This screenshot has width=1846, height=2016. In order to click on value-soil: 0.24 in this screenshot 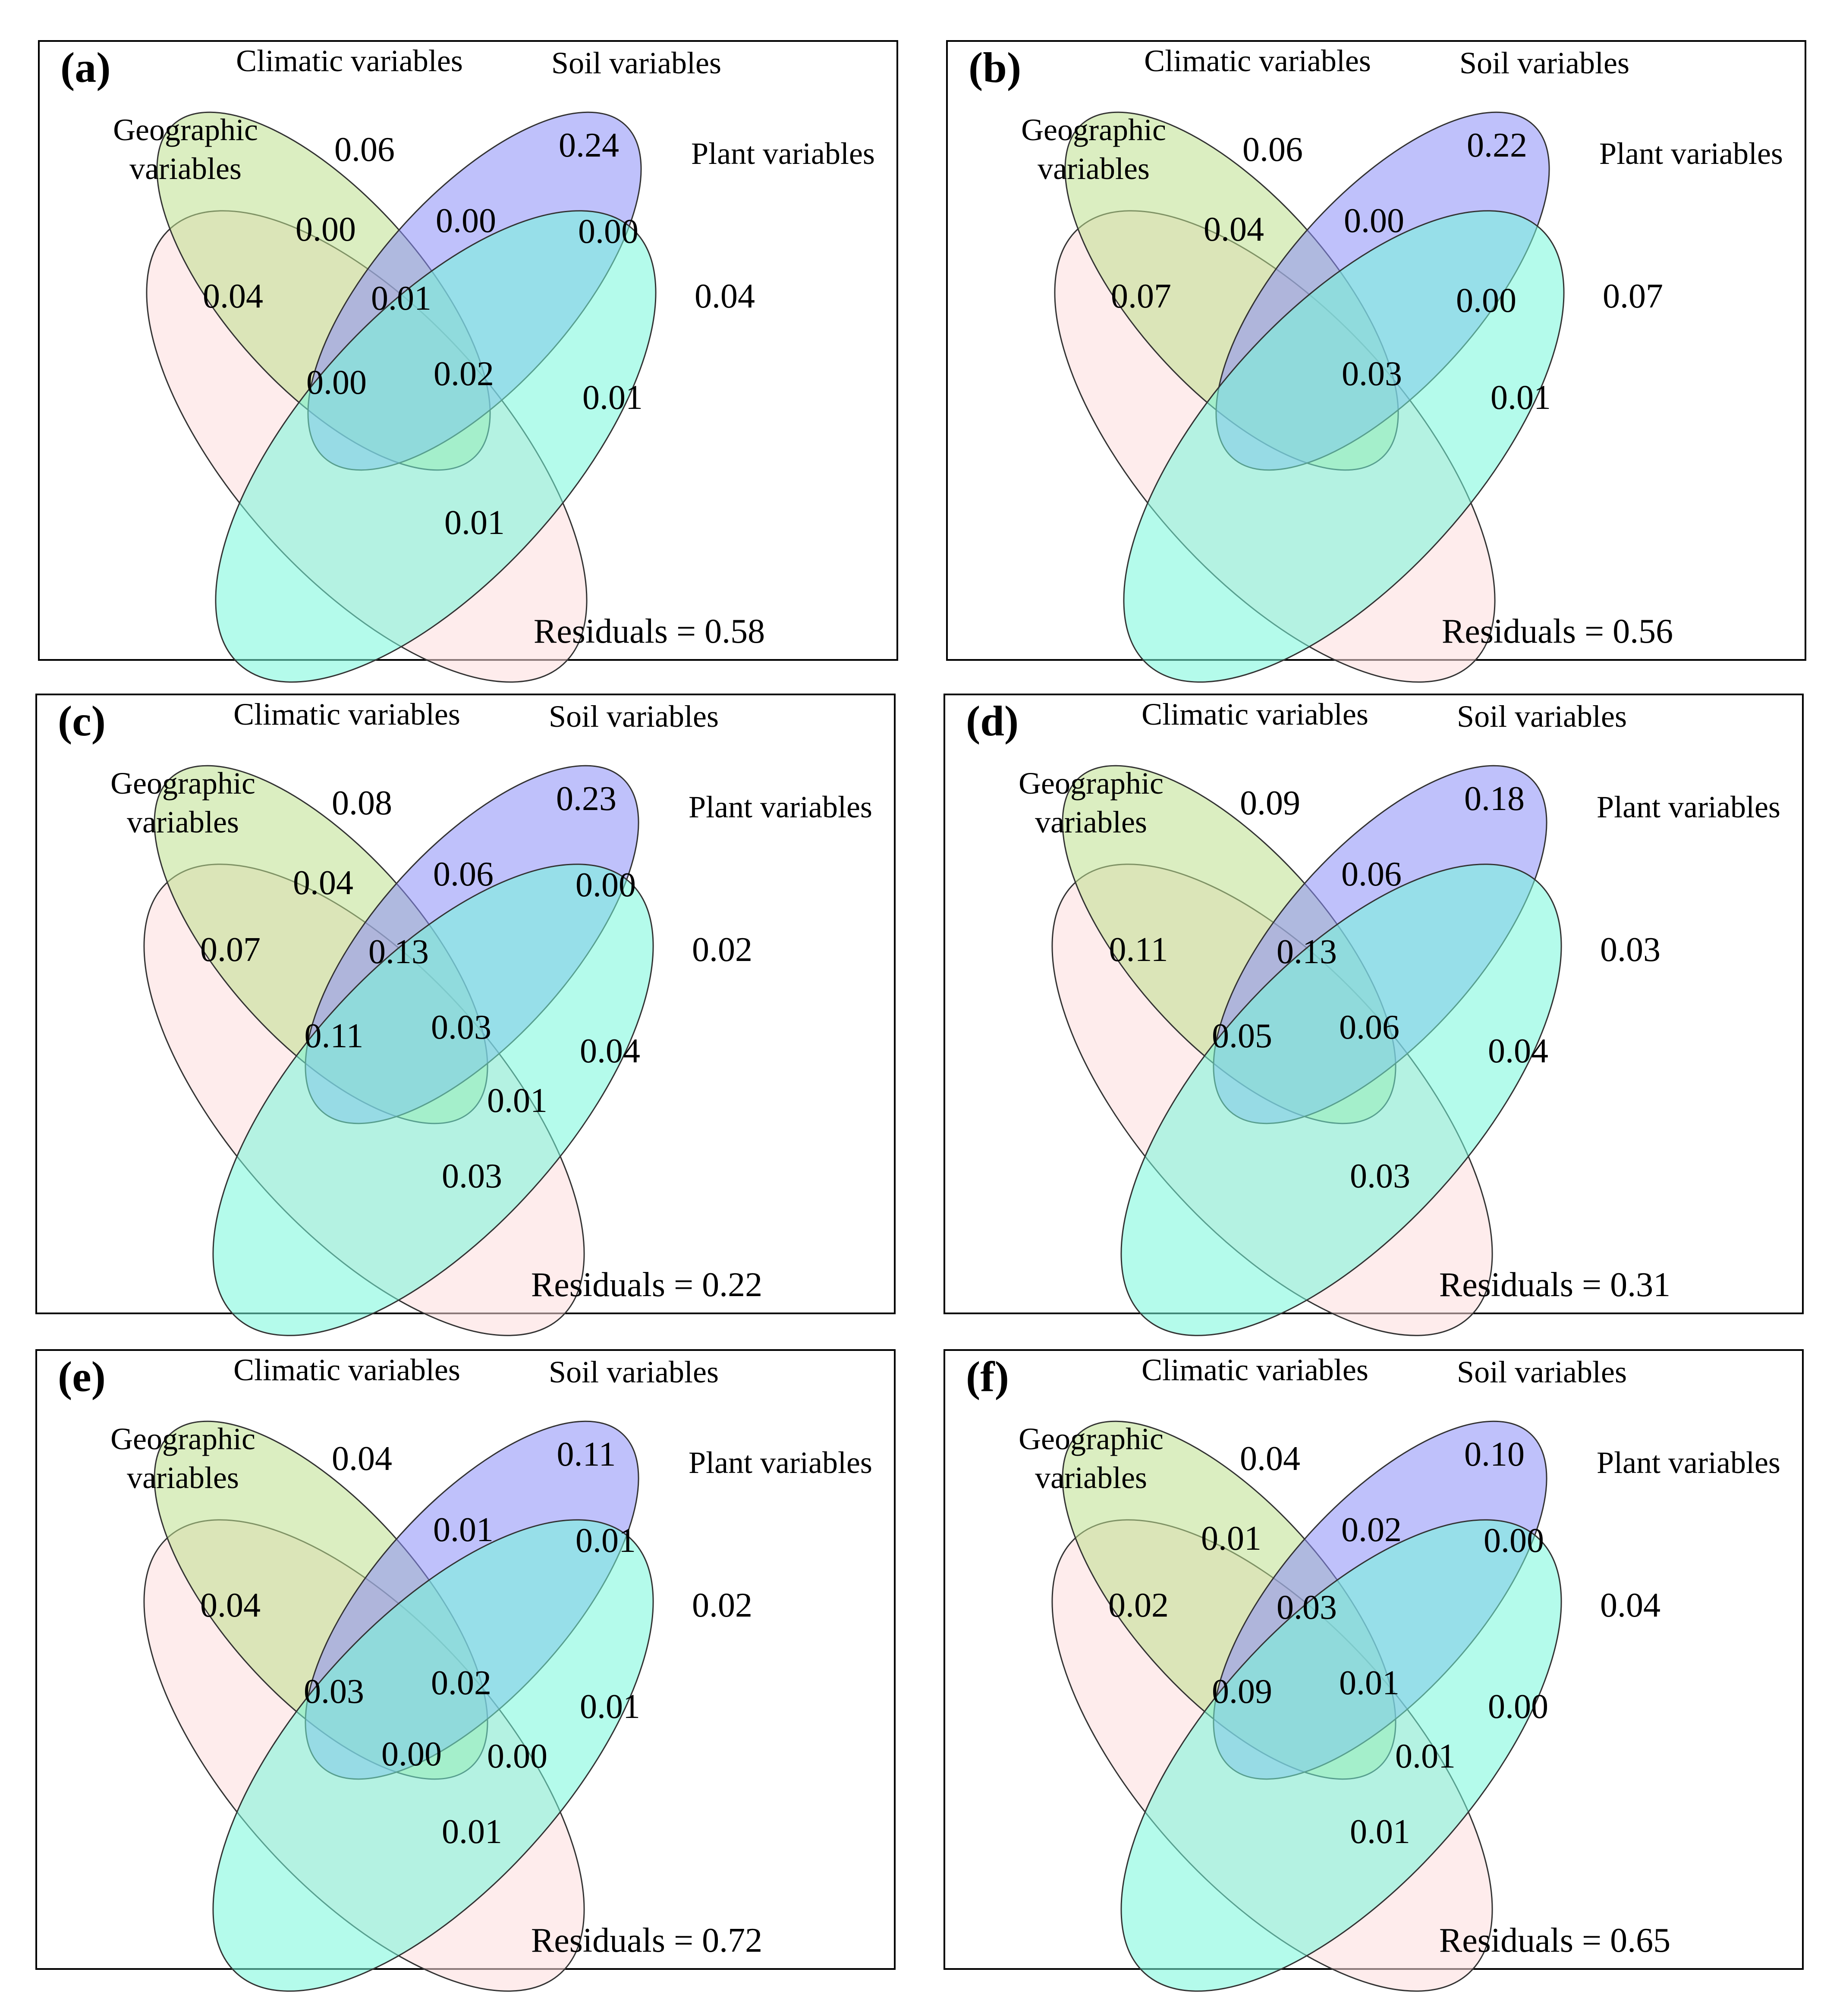, I will do `click(589, 145)`.